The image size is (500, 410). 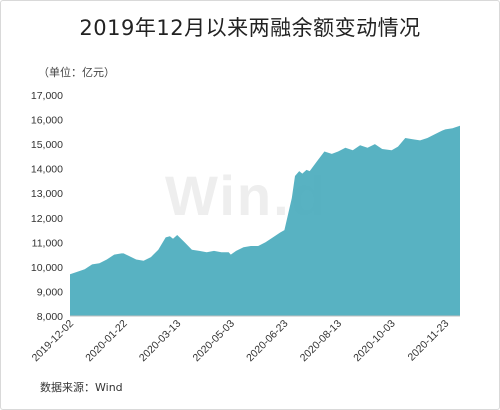 I want to click on y-tick-label: 17,000, so click(x=47, y=96).